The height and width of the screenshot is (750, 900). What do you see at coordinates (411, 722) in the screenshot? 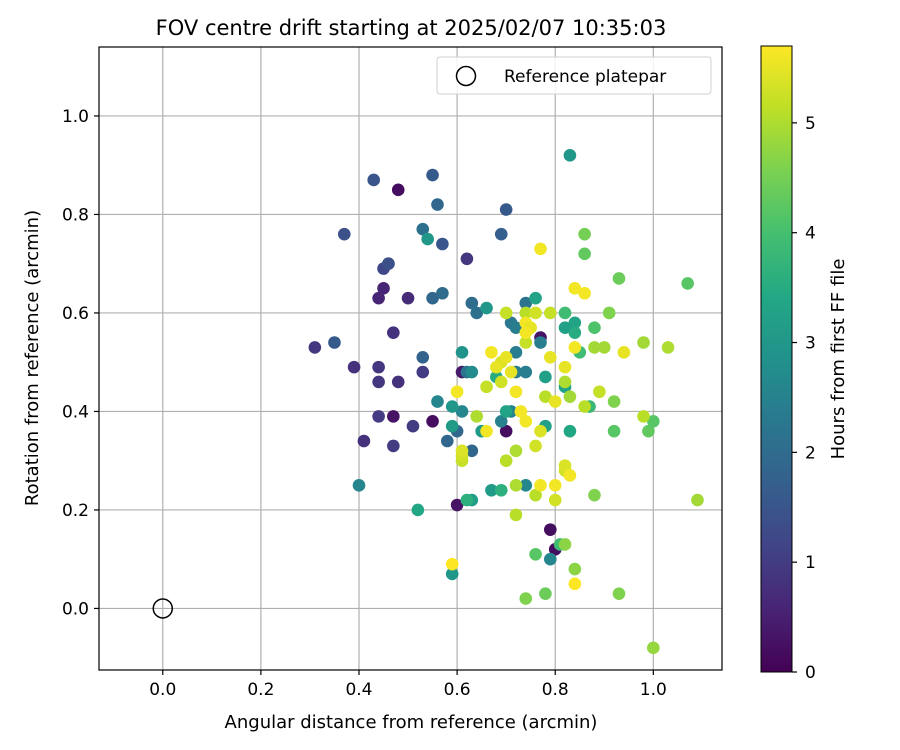
I see `x-axis-label: Angular distance from reference (arcmin)` at bounding box center [411, 722].